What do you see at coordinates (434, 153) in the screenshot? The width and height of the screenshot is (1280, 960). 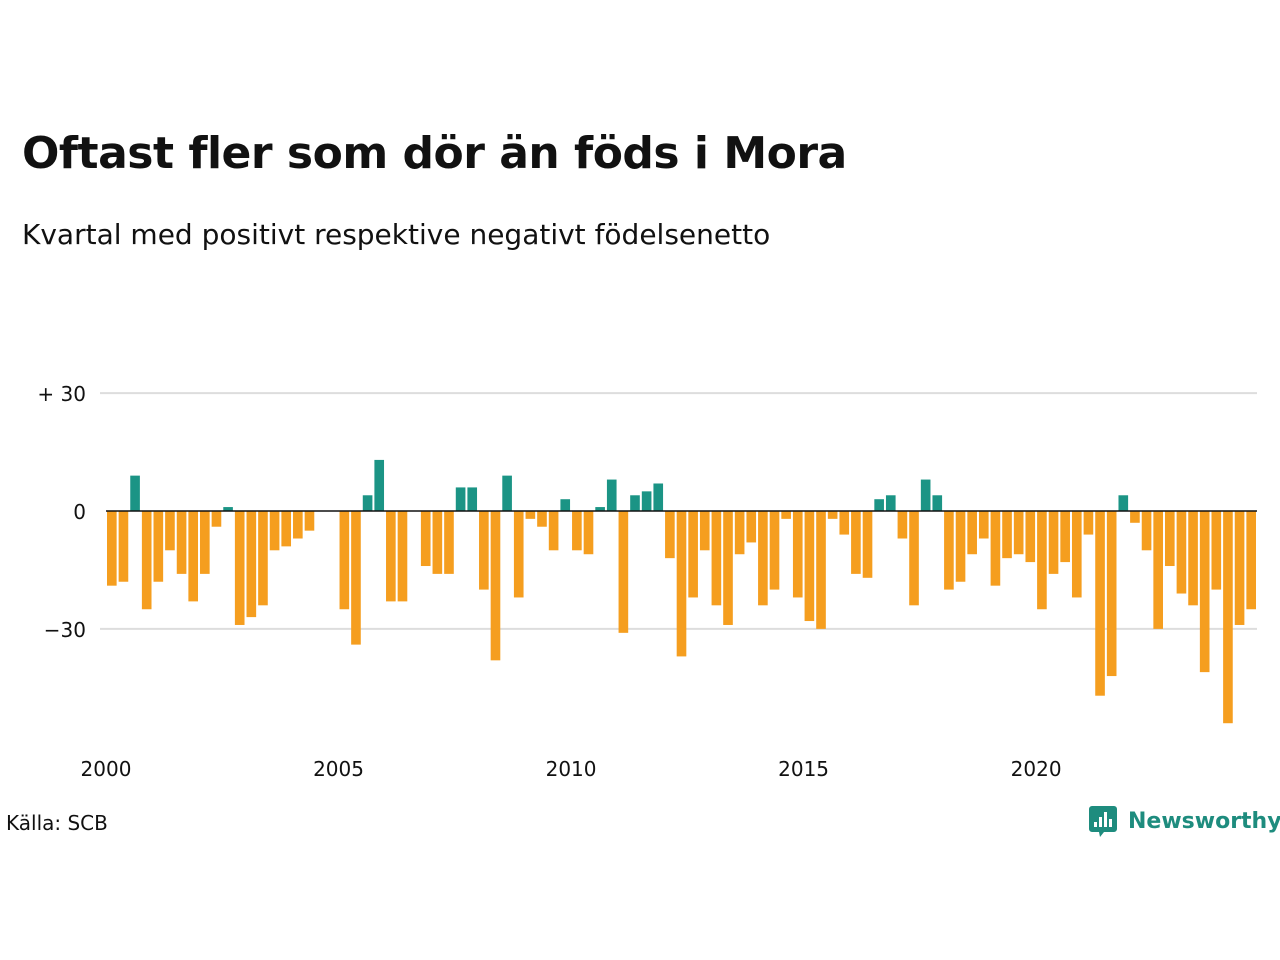 I see `chart-title: Oftast fler som dör än föds i Mora` at bounding box center [434, 153].